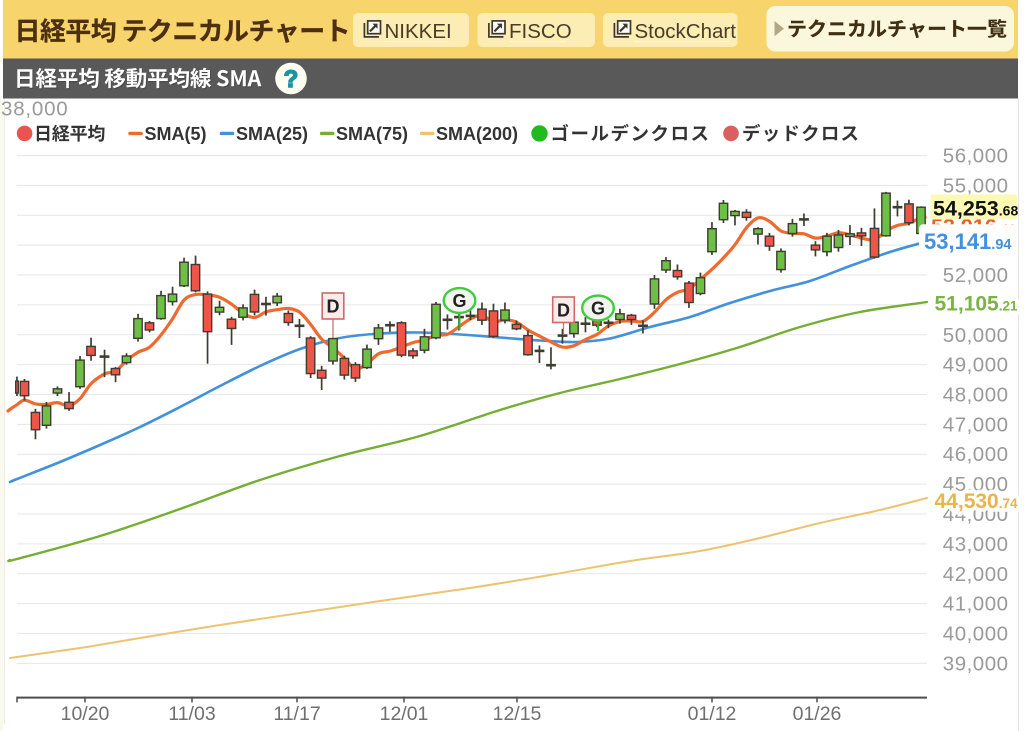  I want to click on svg-text: SMA(200), so click(477, 134).